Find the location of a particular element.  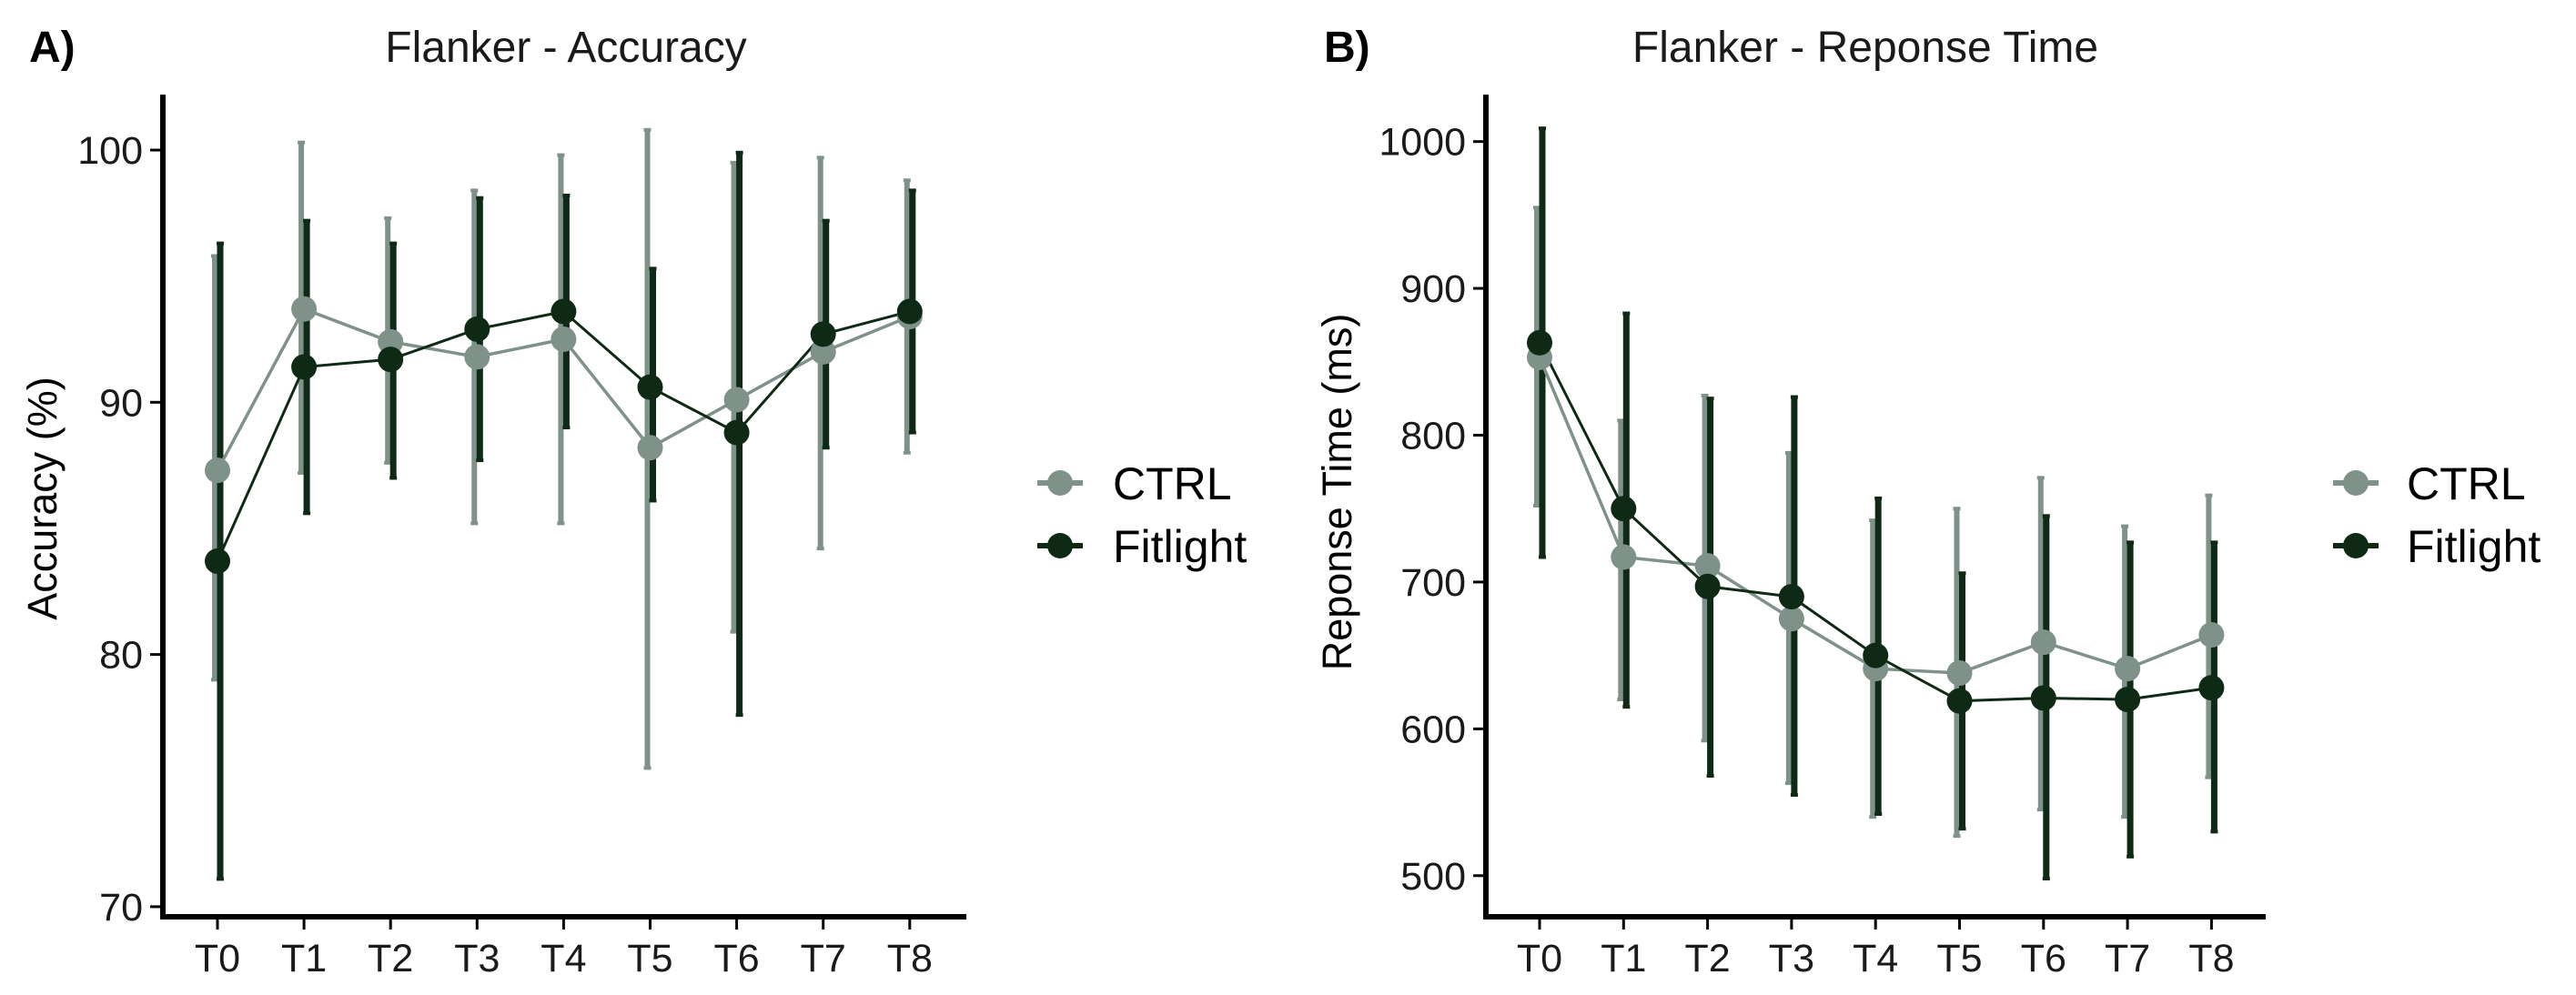

panel-a-x-tick-label-t8: T8 is located at coordinates (910, 958).